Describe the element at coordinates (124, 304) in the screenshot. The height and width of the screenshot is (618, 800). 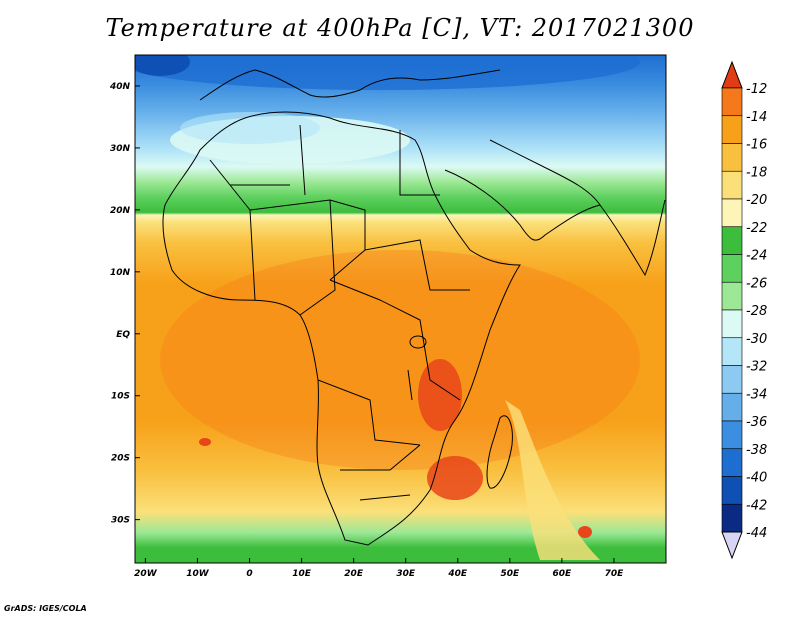
I see `latitude-axis: 40N 30N 20N 10N EQ 10S 20S 30S` at that location.